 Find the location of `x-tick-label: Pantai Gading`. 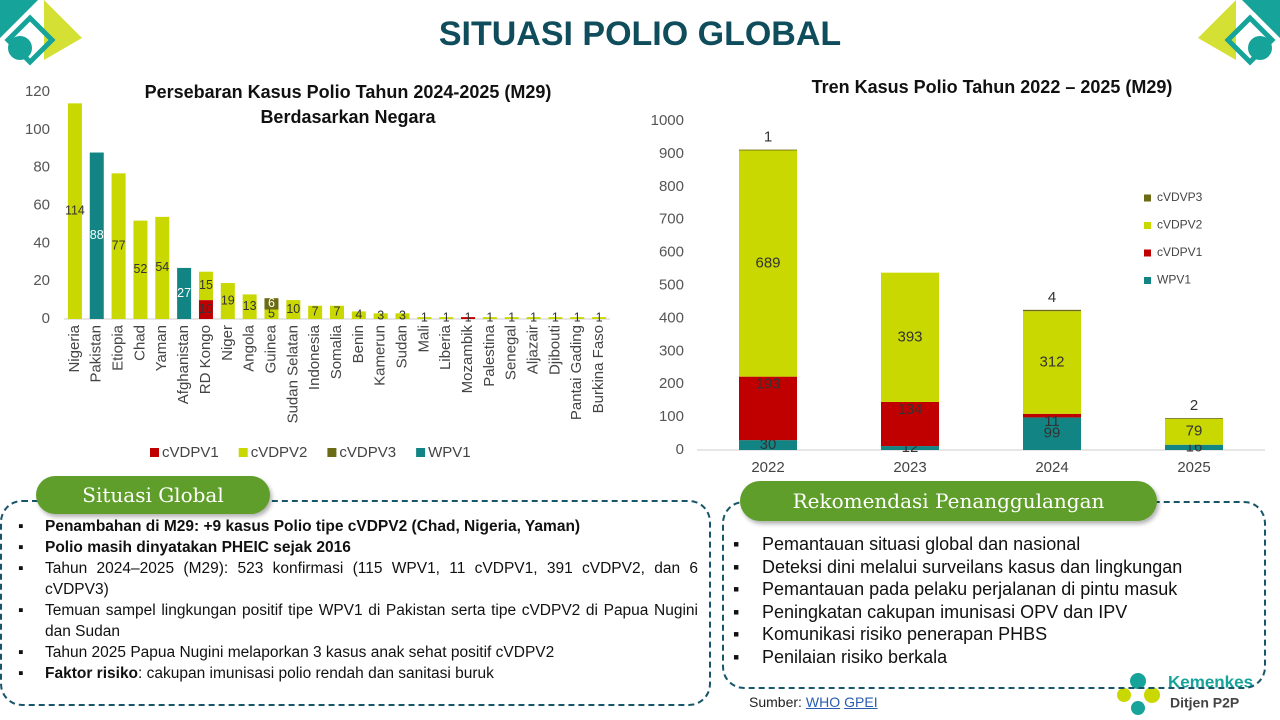

x-tick-label: Pantai Gading is located at coordinates (576, 372).